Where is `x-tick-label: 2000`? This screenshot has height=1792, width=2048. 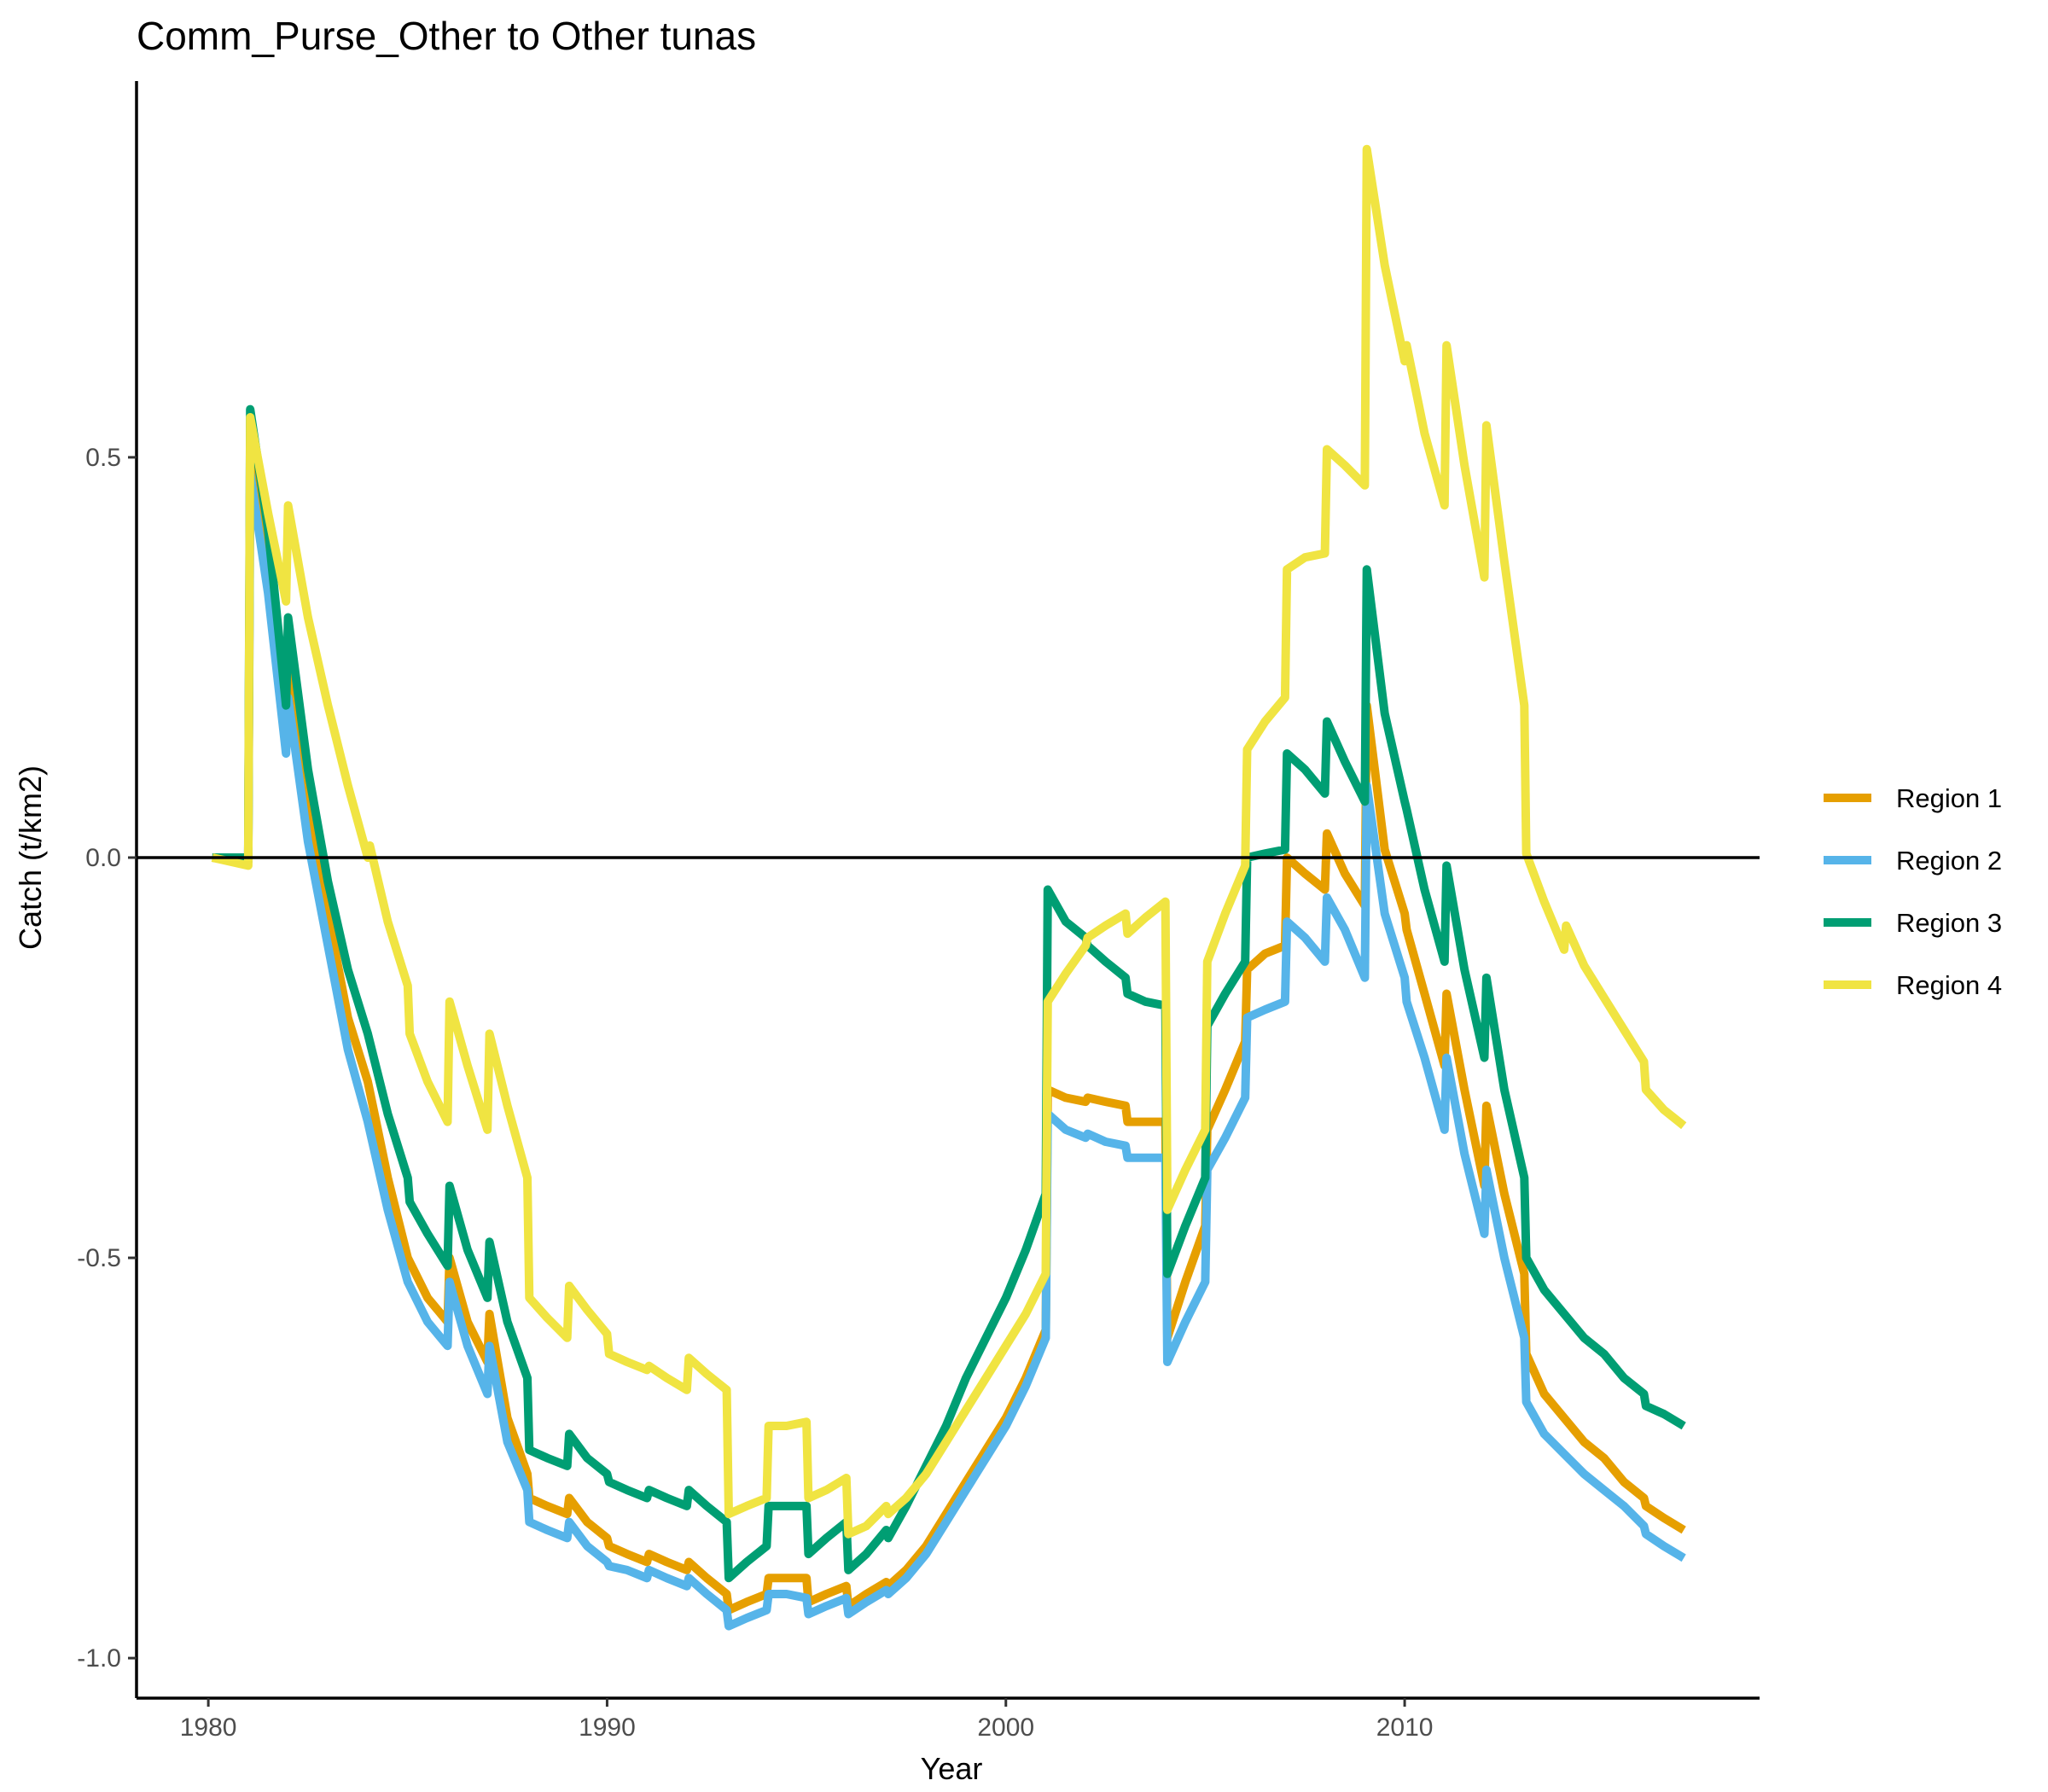
x-tick-label: 2000 is located at coordinates (1006, 1727).